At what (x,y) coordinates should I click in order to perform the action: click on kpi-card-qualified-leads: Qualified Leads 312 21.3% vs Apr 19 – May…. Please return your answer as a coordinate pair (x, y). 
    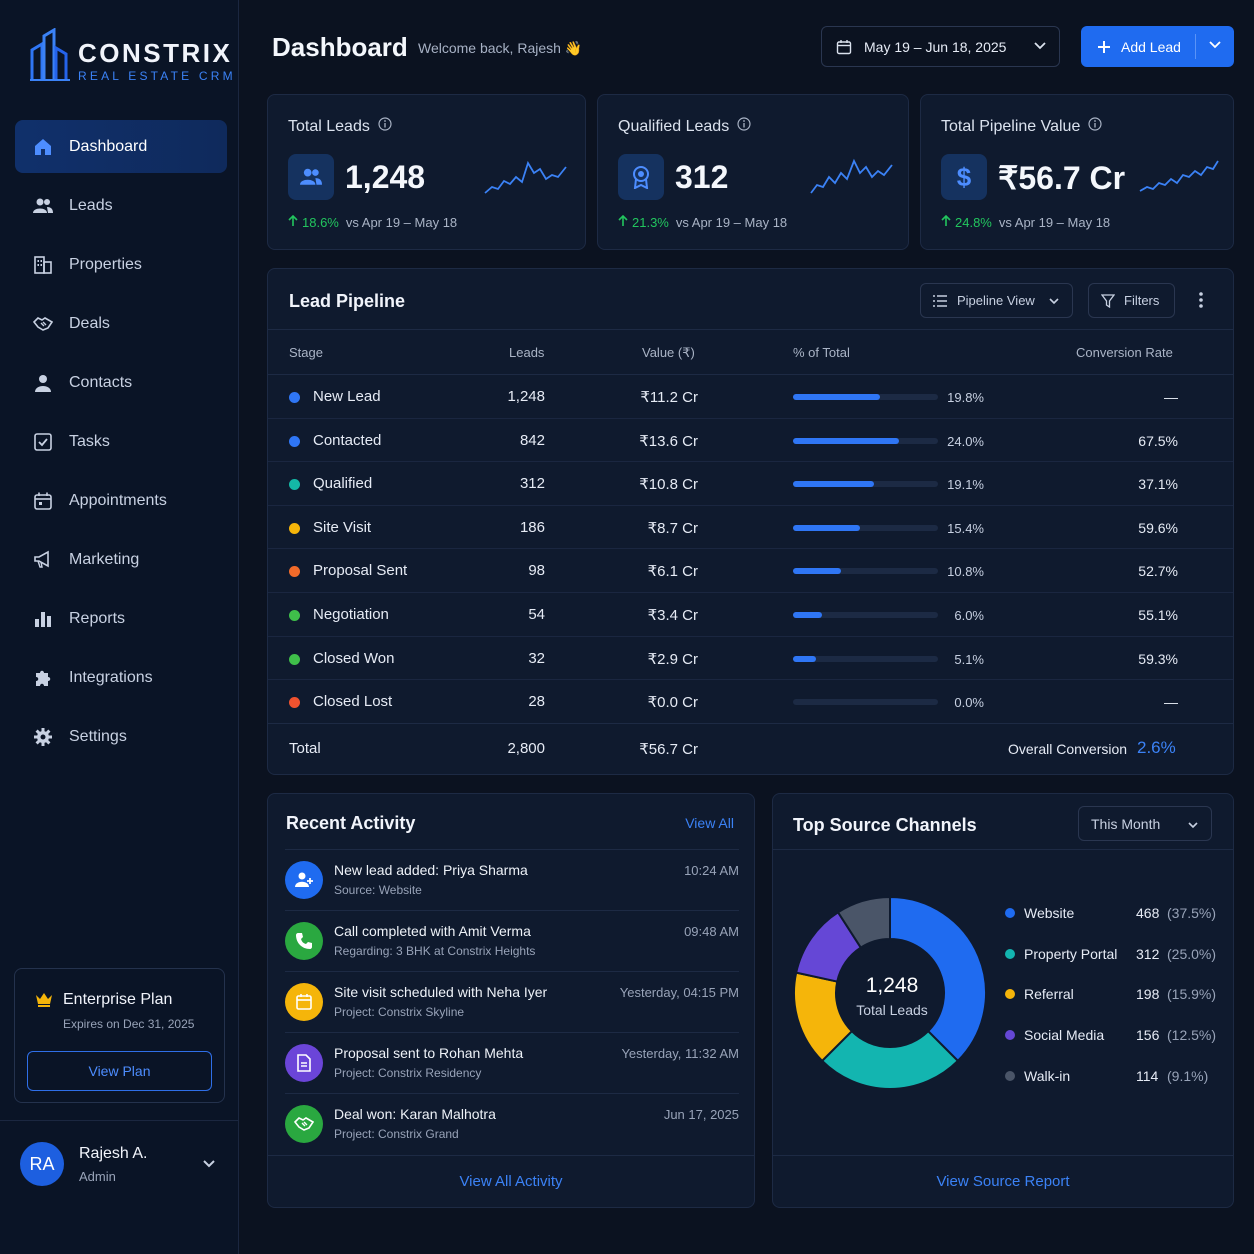
    Looking at the image, I should click on (753, 172).